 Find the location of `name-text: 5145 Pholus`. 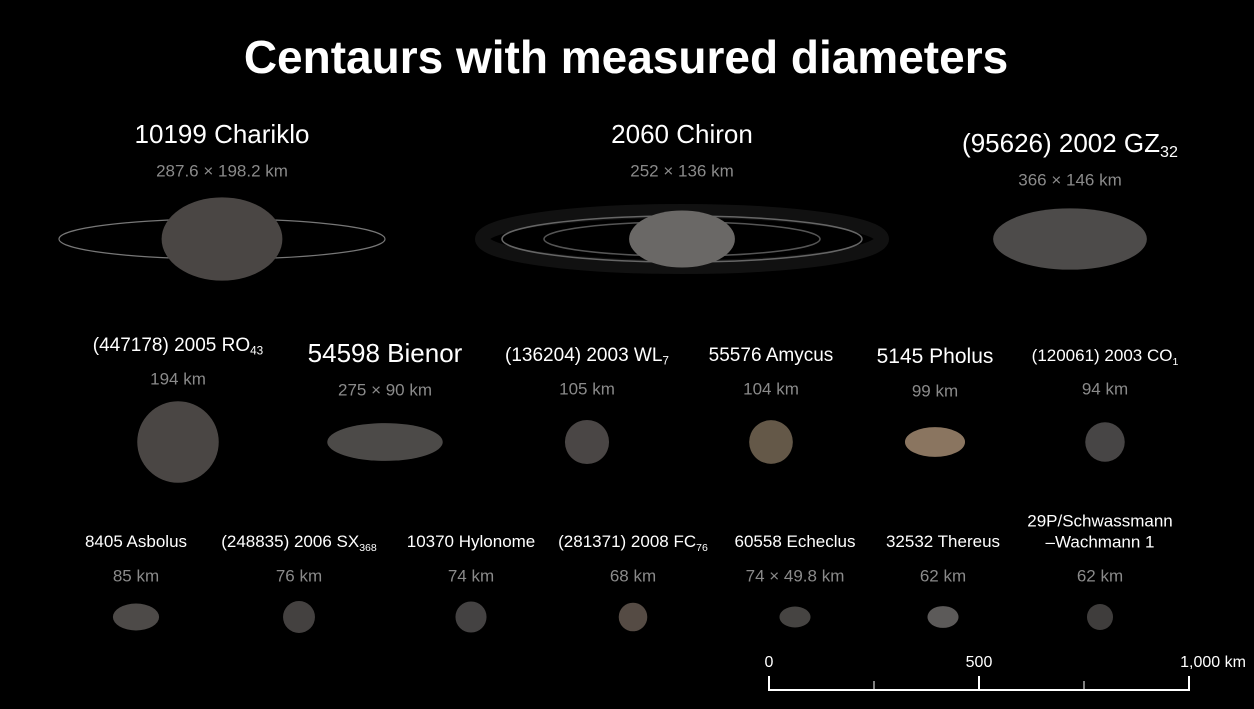

name-text: 5145 Pholus is located at coordinates (935, 356).